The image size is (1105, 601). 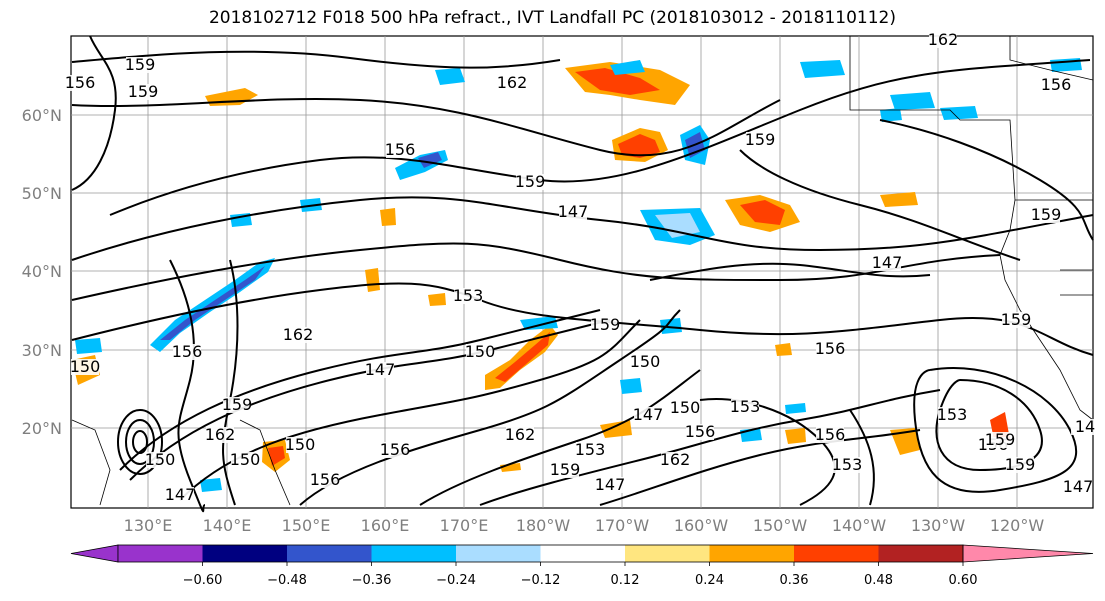 What do you see at coordinates (372, 580) in the screenshot?
I see `colorbar-tick-label: −0.36` at bounding box center [372, 580].